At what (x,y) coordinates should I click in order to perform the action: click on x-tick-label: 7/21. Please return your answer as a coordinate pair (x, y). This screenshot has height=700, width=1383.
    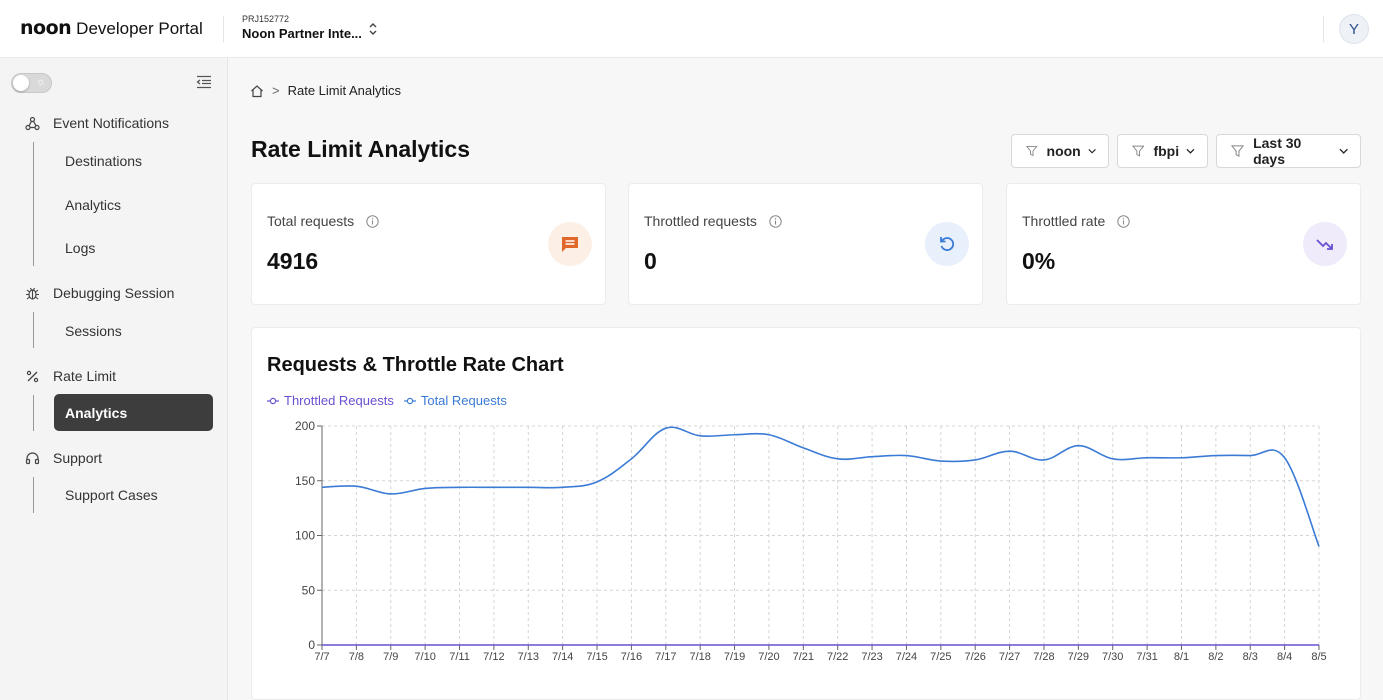
    Looking at the image, I should click on (803, 657).